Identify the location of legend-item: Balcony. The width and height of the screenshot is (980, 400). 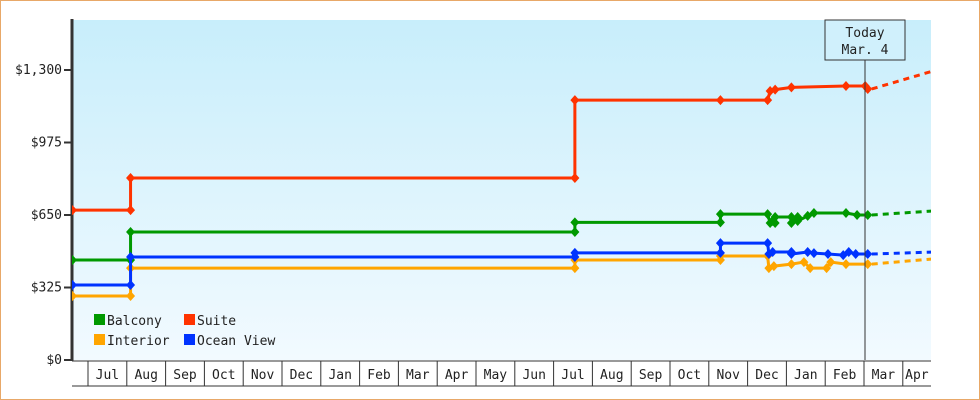
(128, 321).